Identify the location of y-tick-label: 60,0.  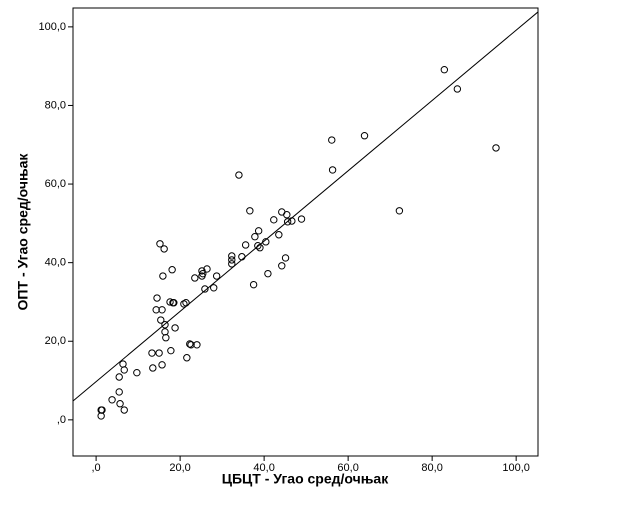
(55, 184).